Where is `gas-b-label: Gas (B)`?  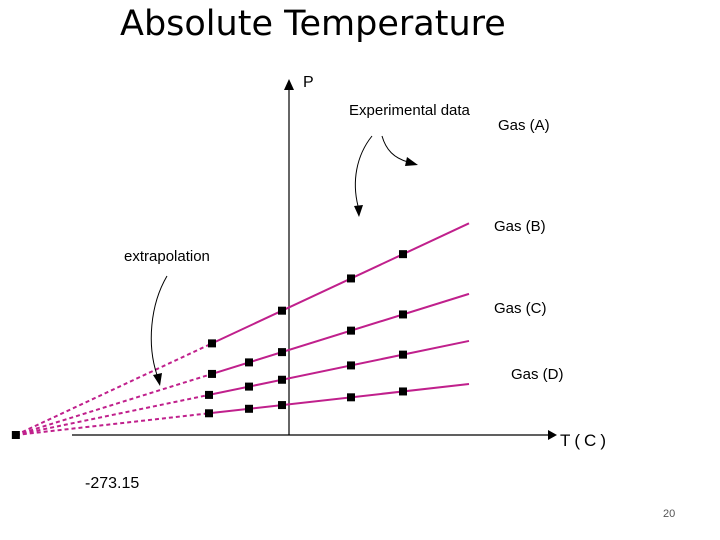 gas-b-label: Gas (B) is located at coordinates (520, 226).